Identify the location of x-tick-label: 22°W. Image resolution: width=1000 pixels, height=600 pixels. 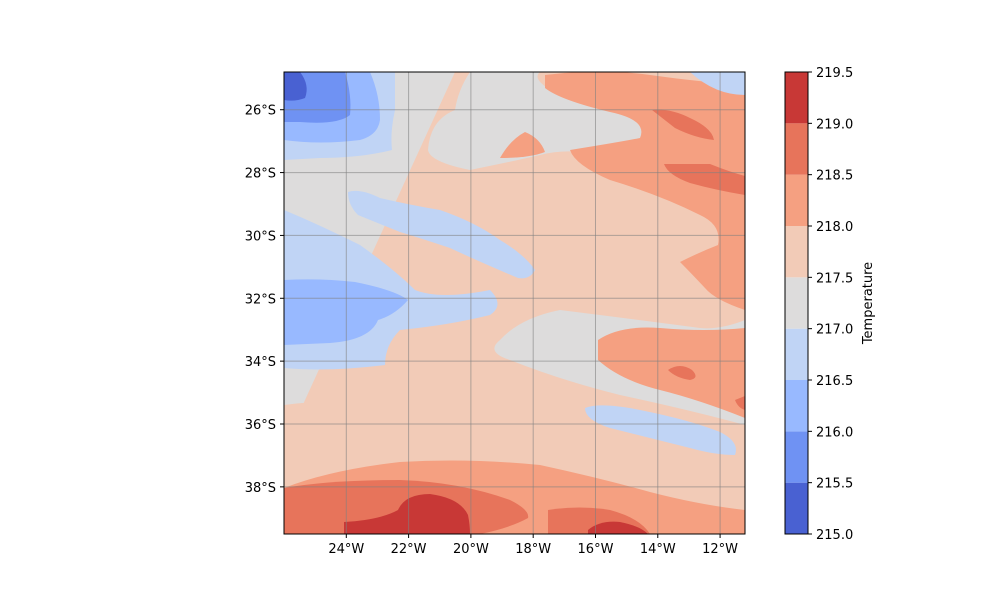
(409, 549).